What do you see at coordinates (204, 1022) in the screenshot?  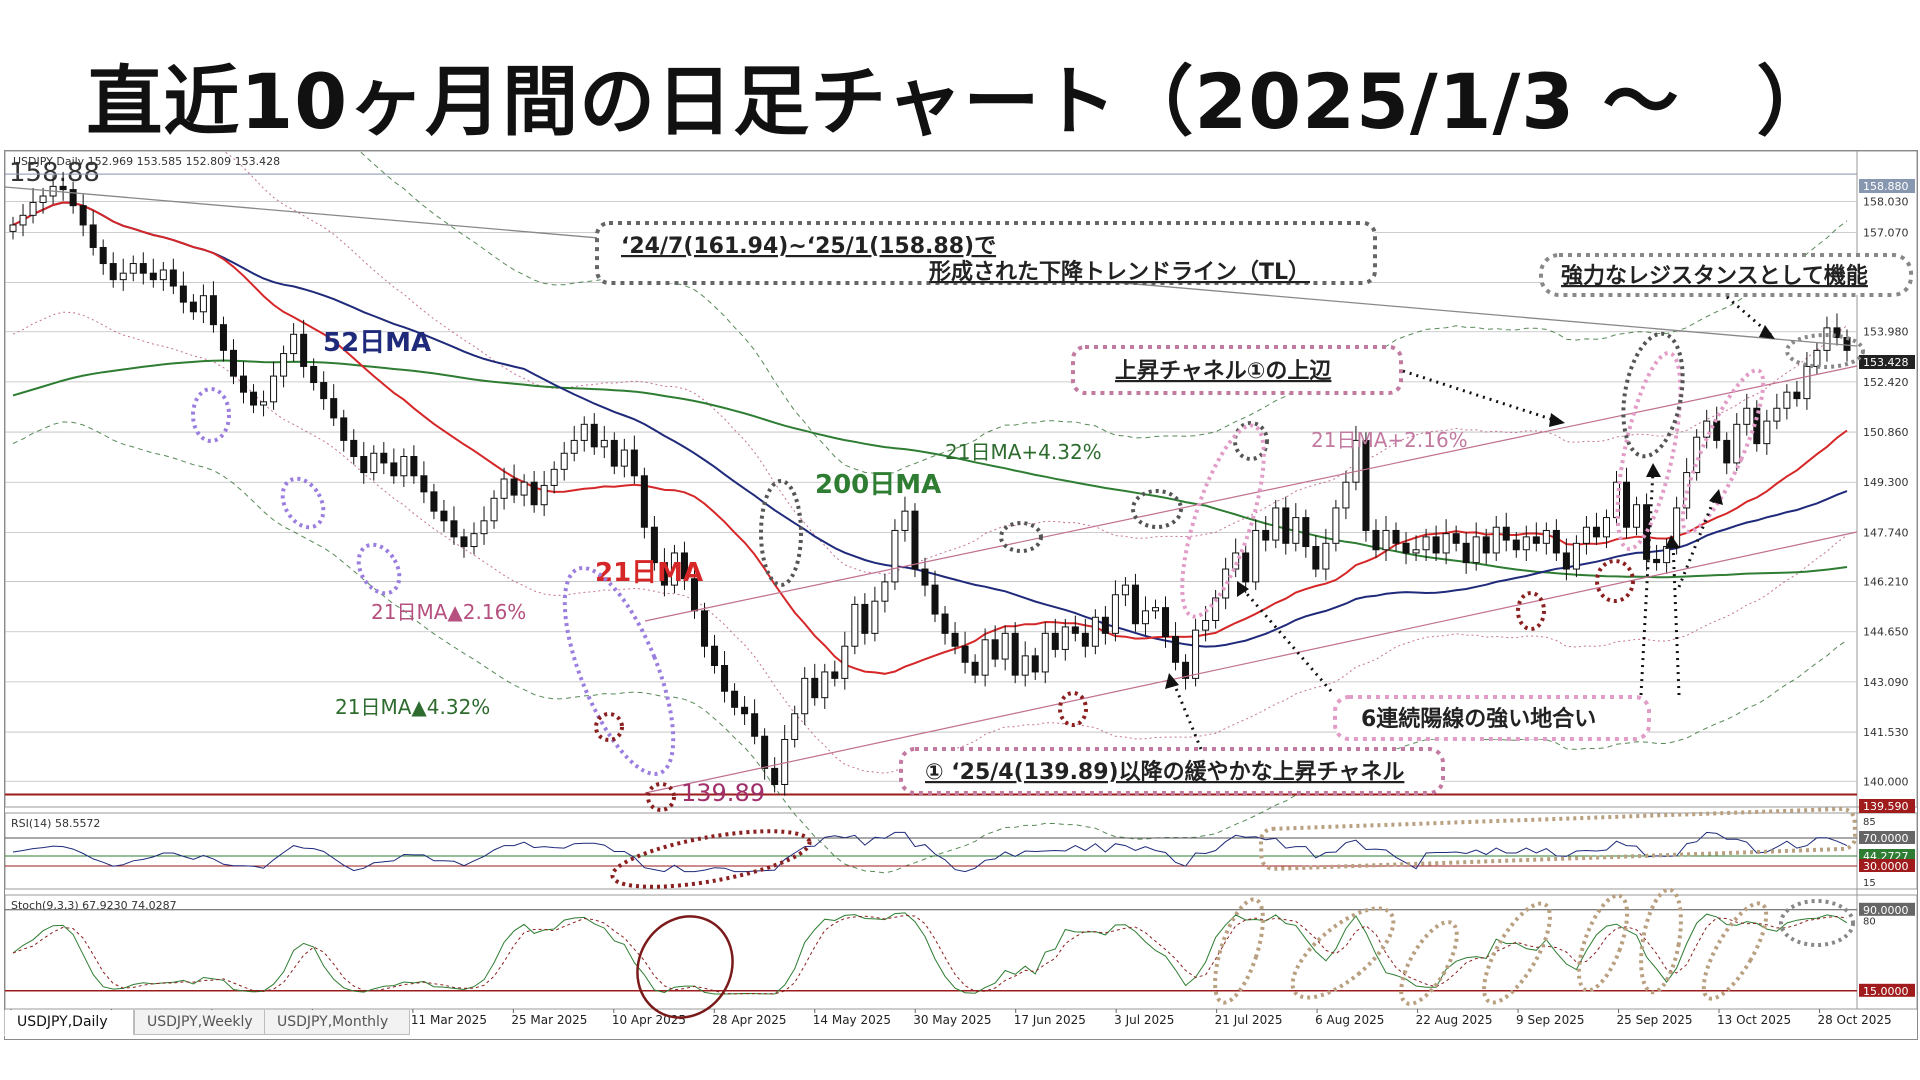 I see `tab-usdjpy-weekly: USDJPY,Weekly` at bounding box center [204, 1022].